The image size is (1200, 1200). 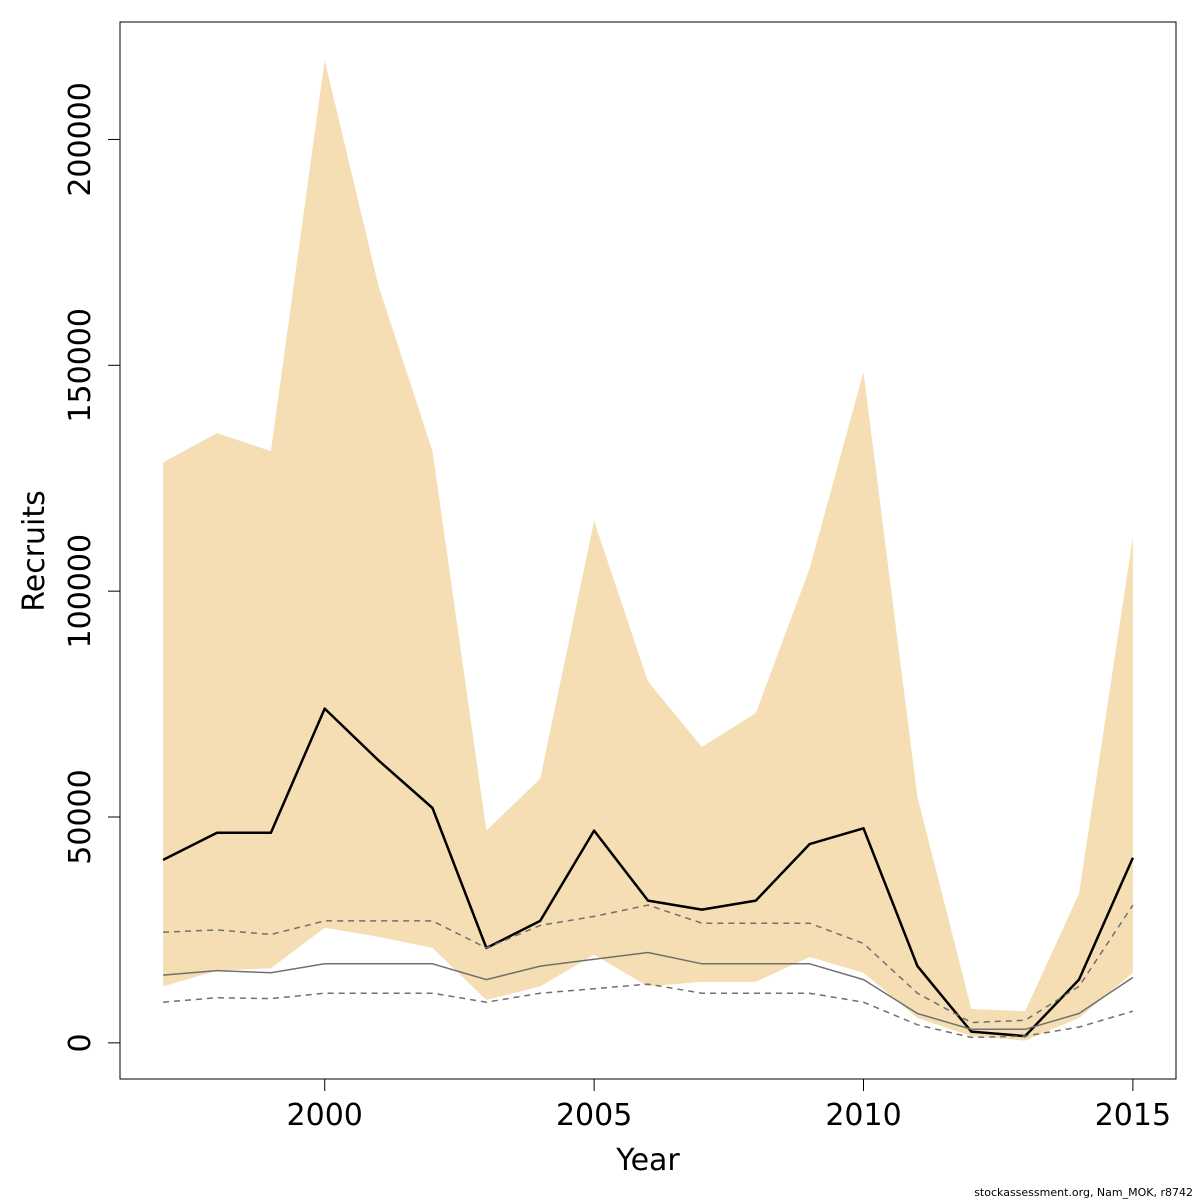 What do you see at coordinates (1083, 1192) in the screenshot?
I see `footer-credit: stockassessment.org, Nam_MOK, r8742` at bounding box center [1083, 1192].